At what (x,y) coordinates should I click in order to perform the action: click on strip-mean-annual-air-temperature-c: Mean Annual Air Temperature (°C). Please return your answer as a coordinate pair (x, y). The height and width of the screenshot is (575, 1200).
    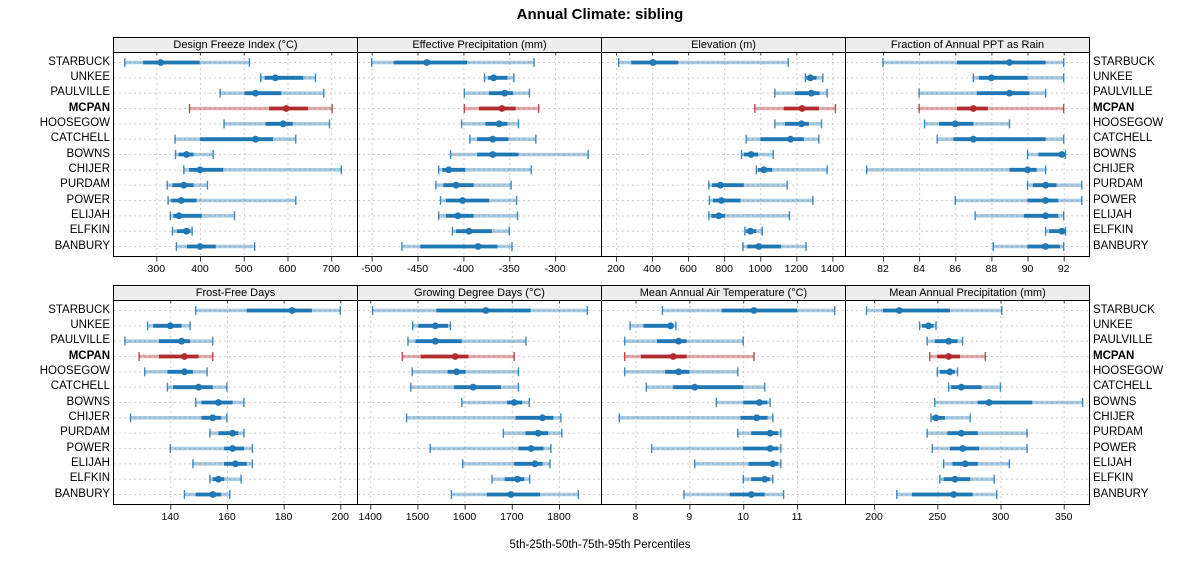
    Looking at the image, I should click on (723, 293).